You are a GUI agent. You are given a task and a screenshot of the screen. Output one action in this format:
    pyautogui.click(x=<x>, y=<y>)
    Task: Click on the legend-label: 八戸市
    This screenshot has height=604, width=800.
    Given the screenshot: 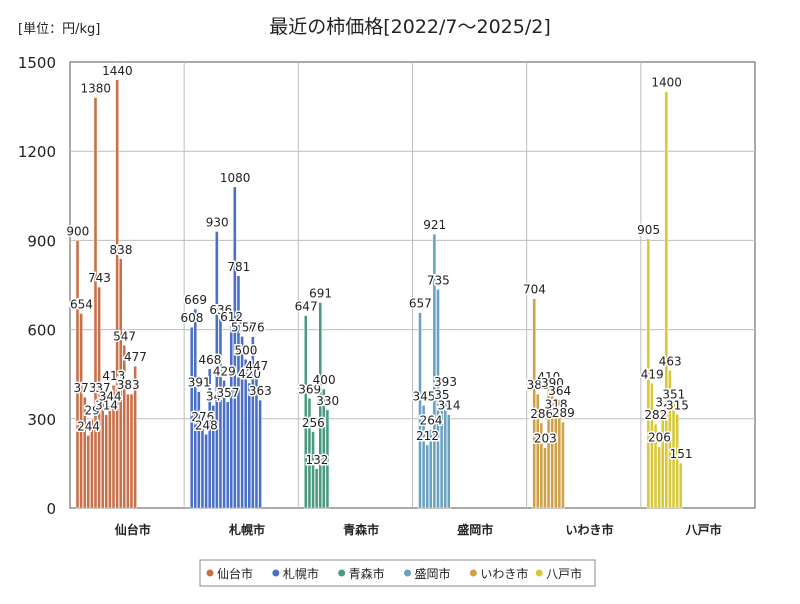 What is the action you would take?
    pyautogui.click(x=564, y=573)
    